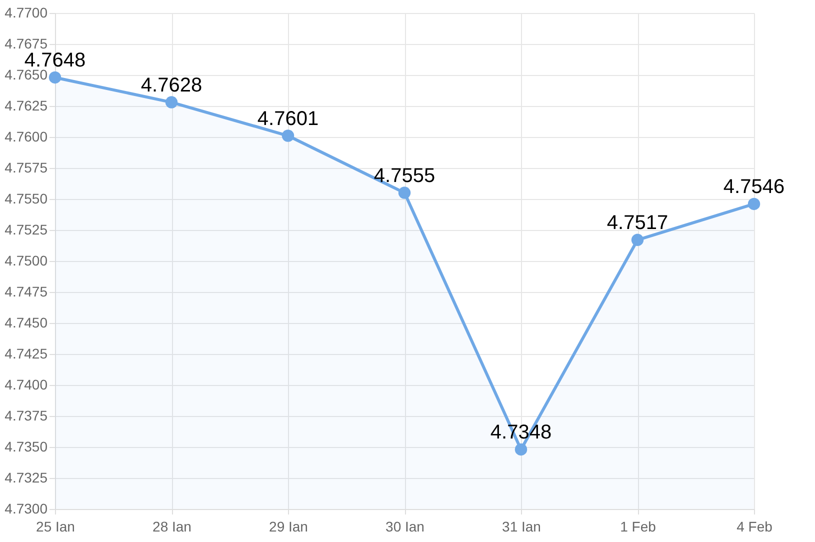 The image size is (815, 542). What do you see at coordinates (26, 168) in the screenshot?
I see `y-tick-label: 4.7575` at bounding box center [26, 168].